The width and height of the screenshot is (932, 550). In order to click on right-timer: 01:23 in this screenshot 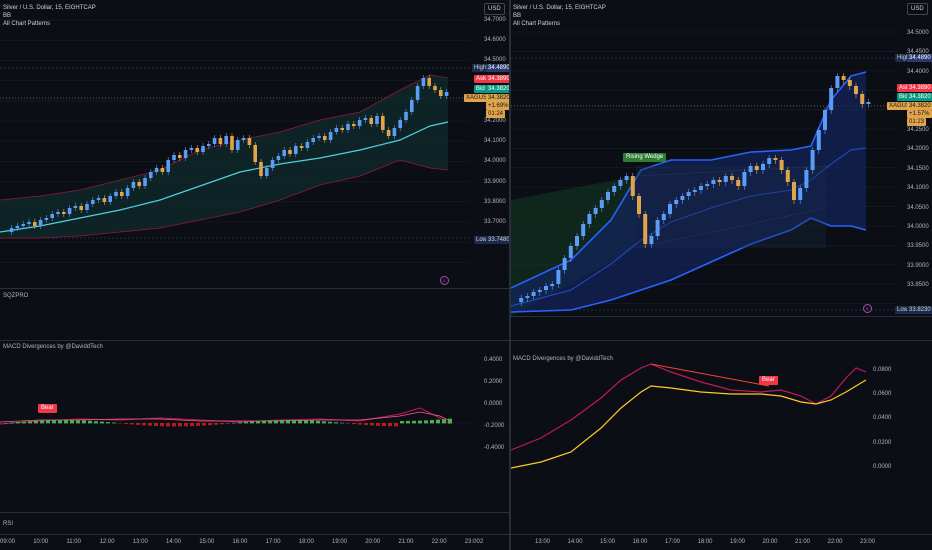, I will do `click(917, 122)`.